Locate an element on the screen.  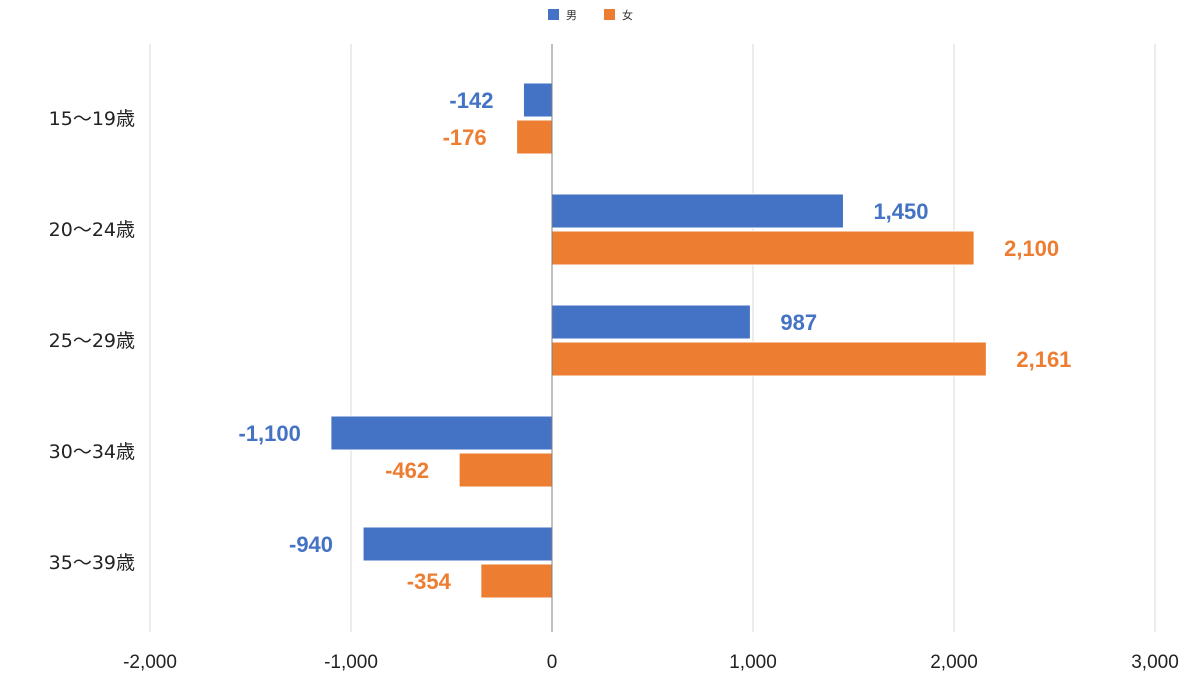
category-label: 20〜24歳 is located at coordinates (92, 230).